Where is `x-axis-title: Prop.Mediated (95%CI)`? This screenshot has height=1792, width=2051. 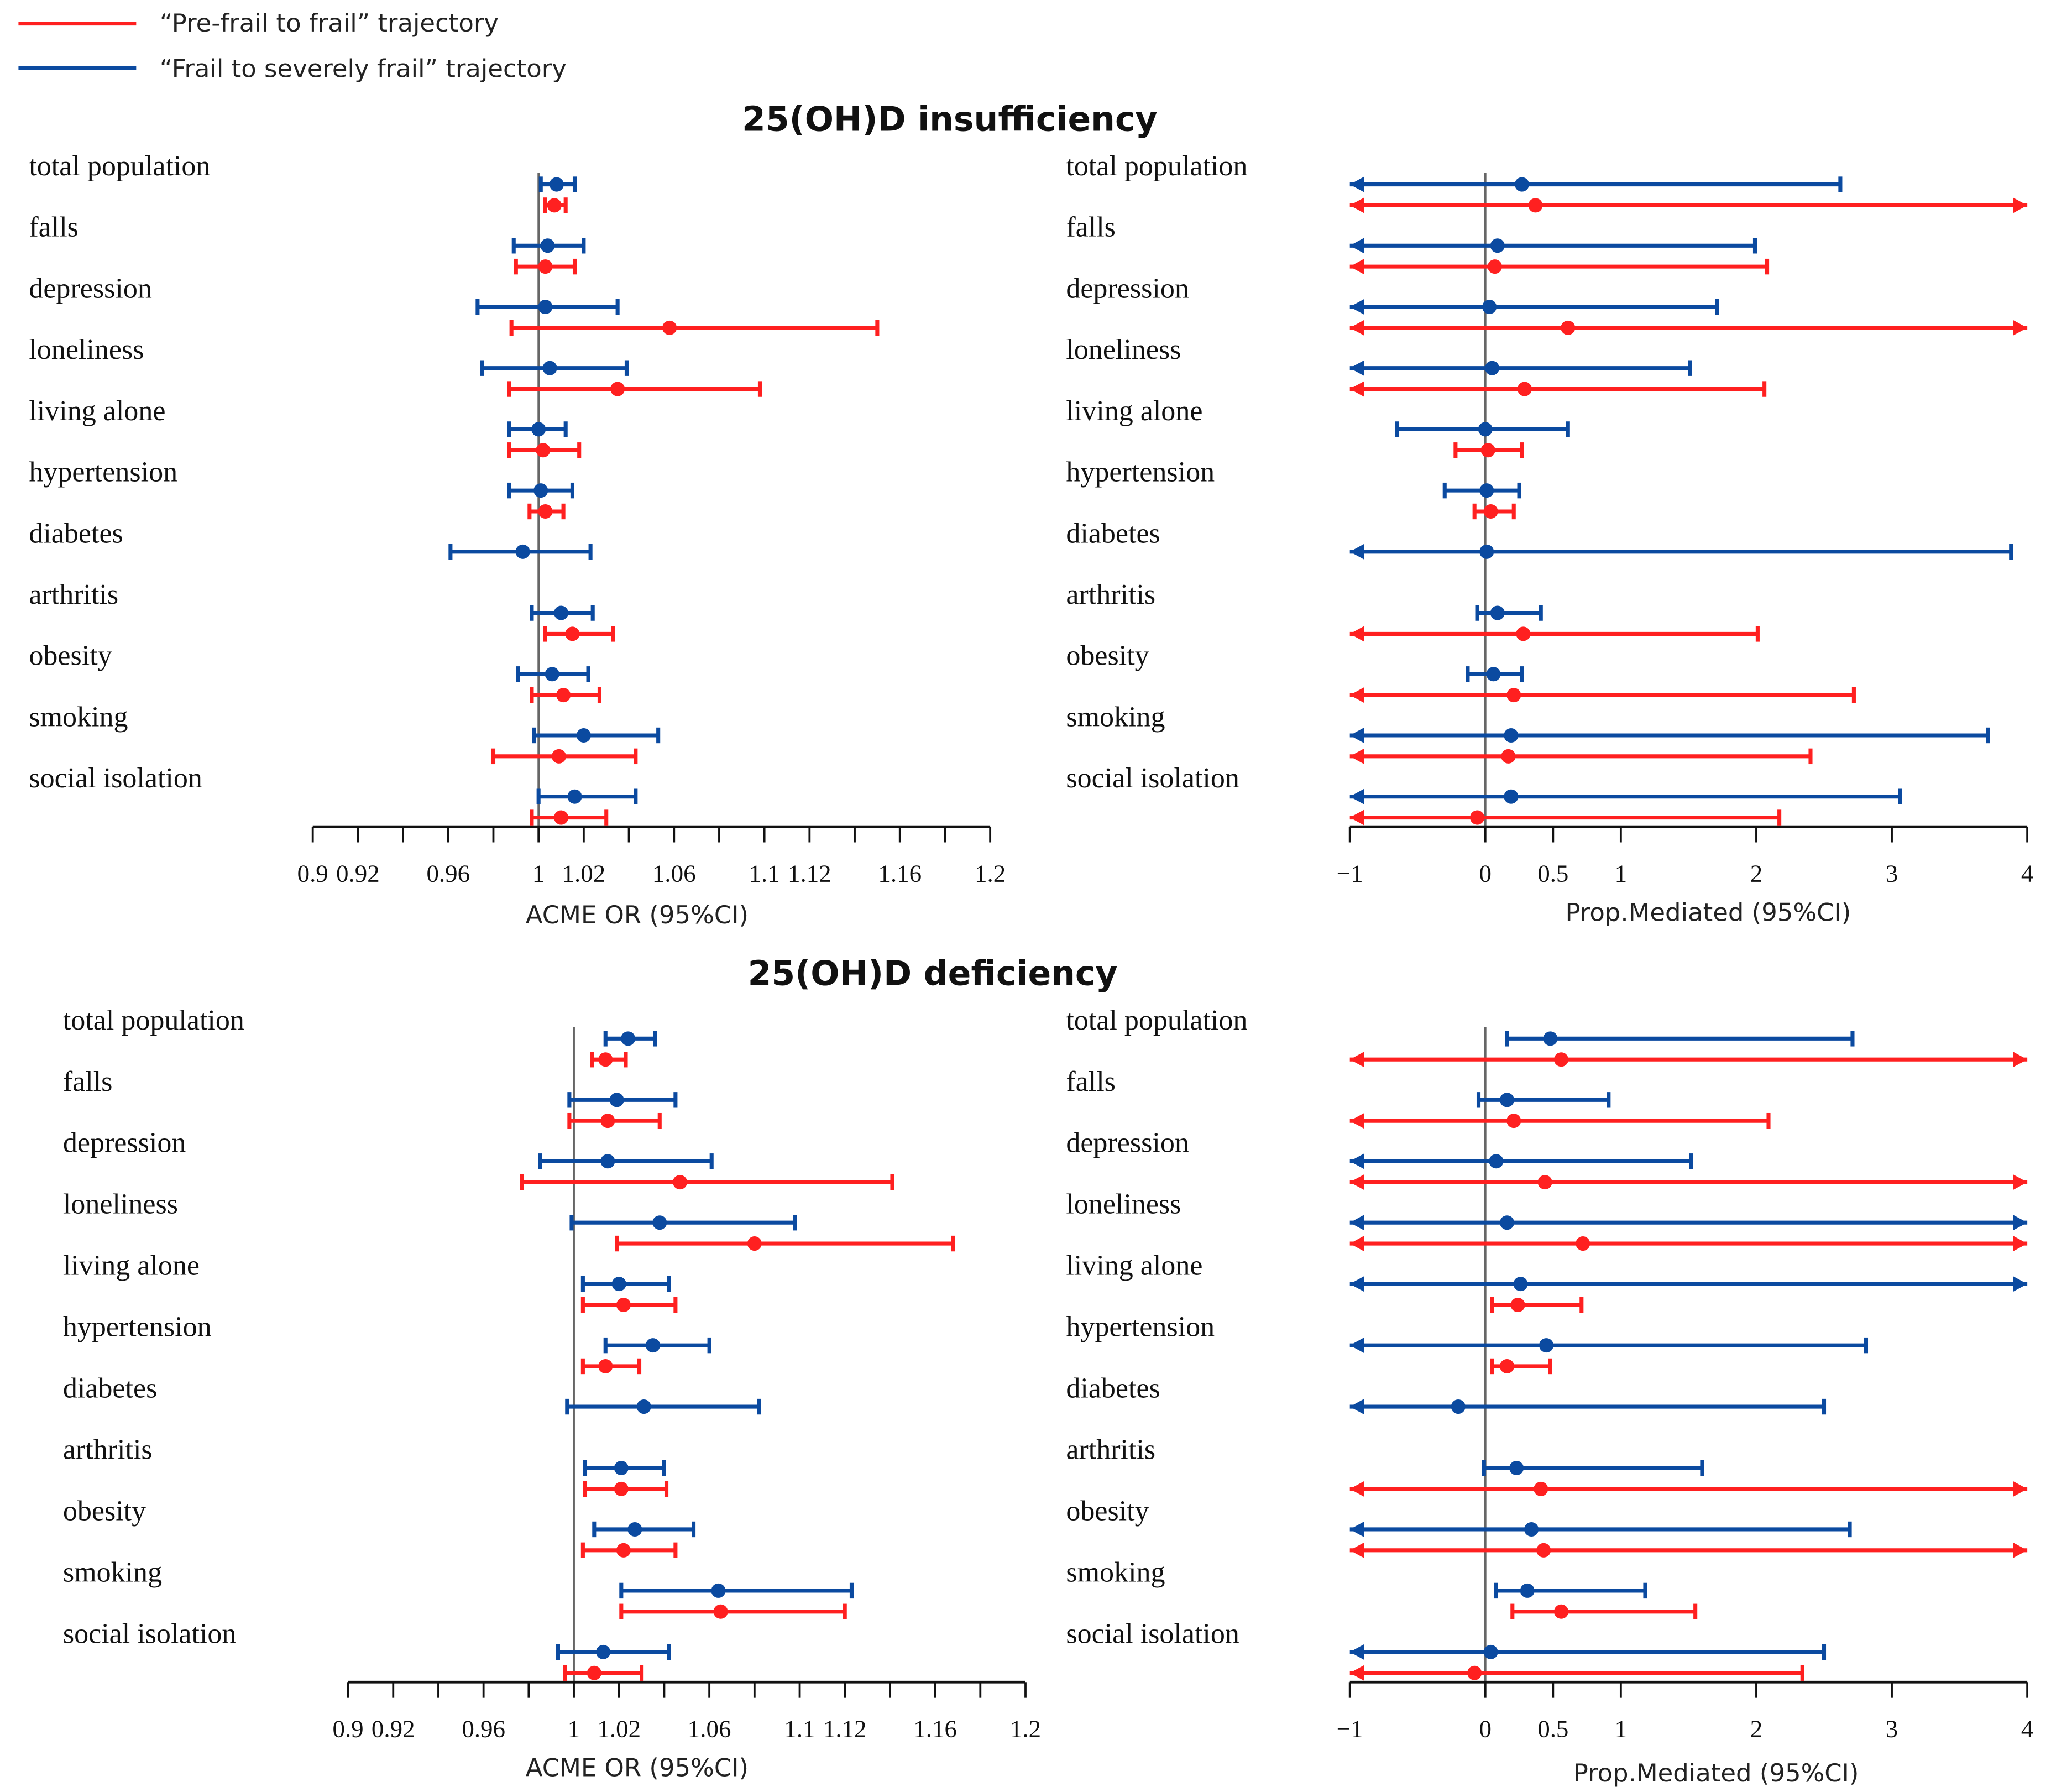 x-axis-title: Prop.Mediated (95%CI) is located at coordinates (1708, 912).